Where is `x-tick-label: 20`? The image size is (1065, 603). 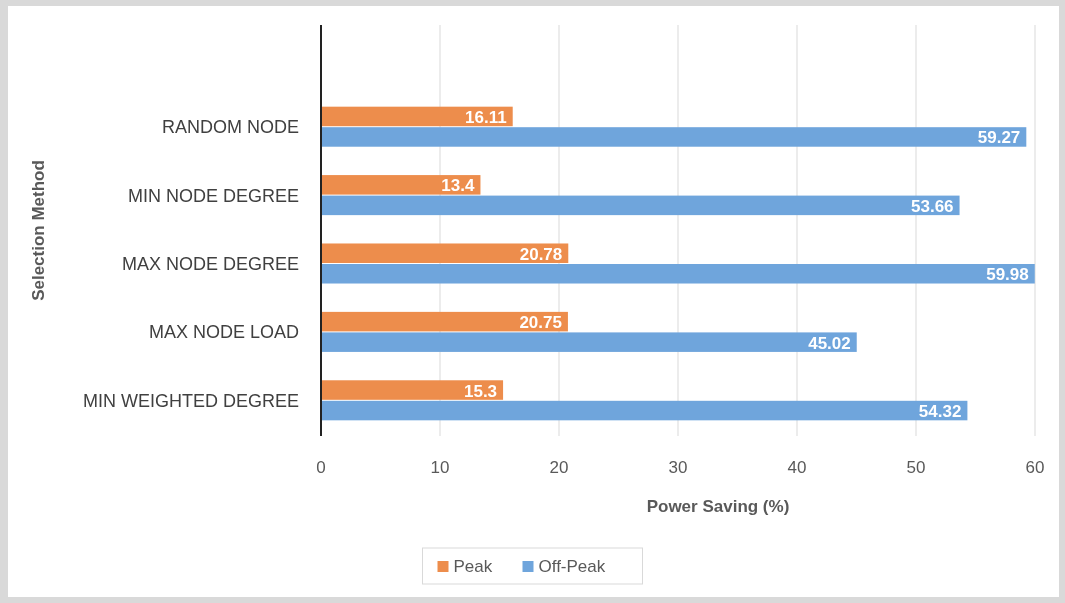 x-tick-label: 20 is located at coordinates (559, 467).